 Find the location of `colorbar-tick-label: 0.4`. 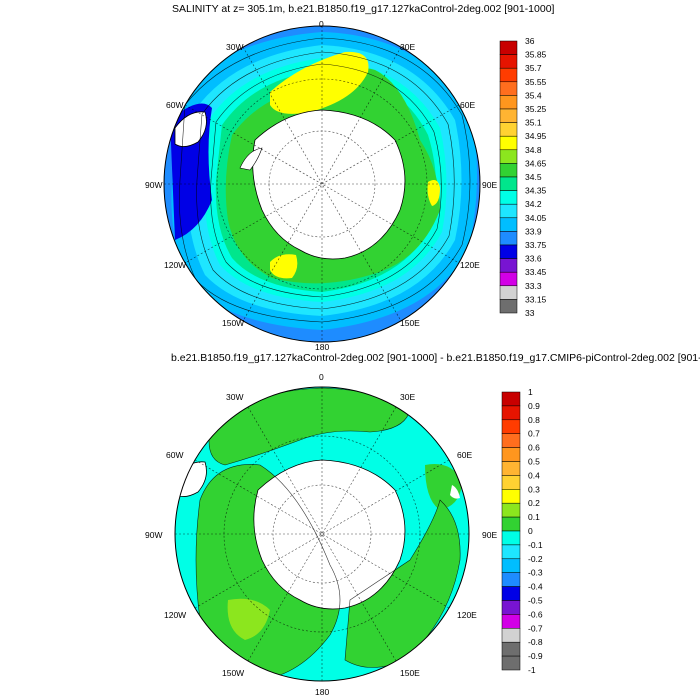

colorbar-tick-label: 0.4 is located at coordinates (534, 475).